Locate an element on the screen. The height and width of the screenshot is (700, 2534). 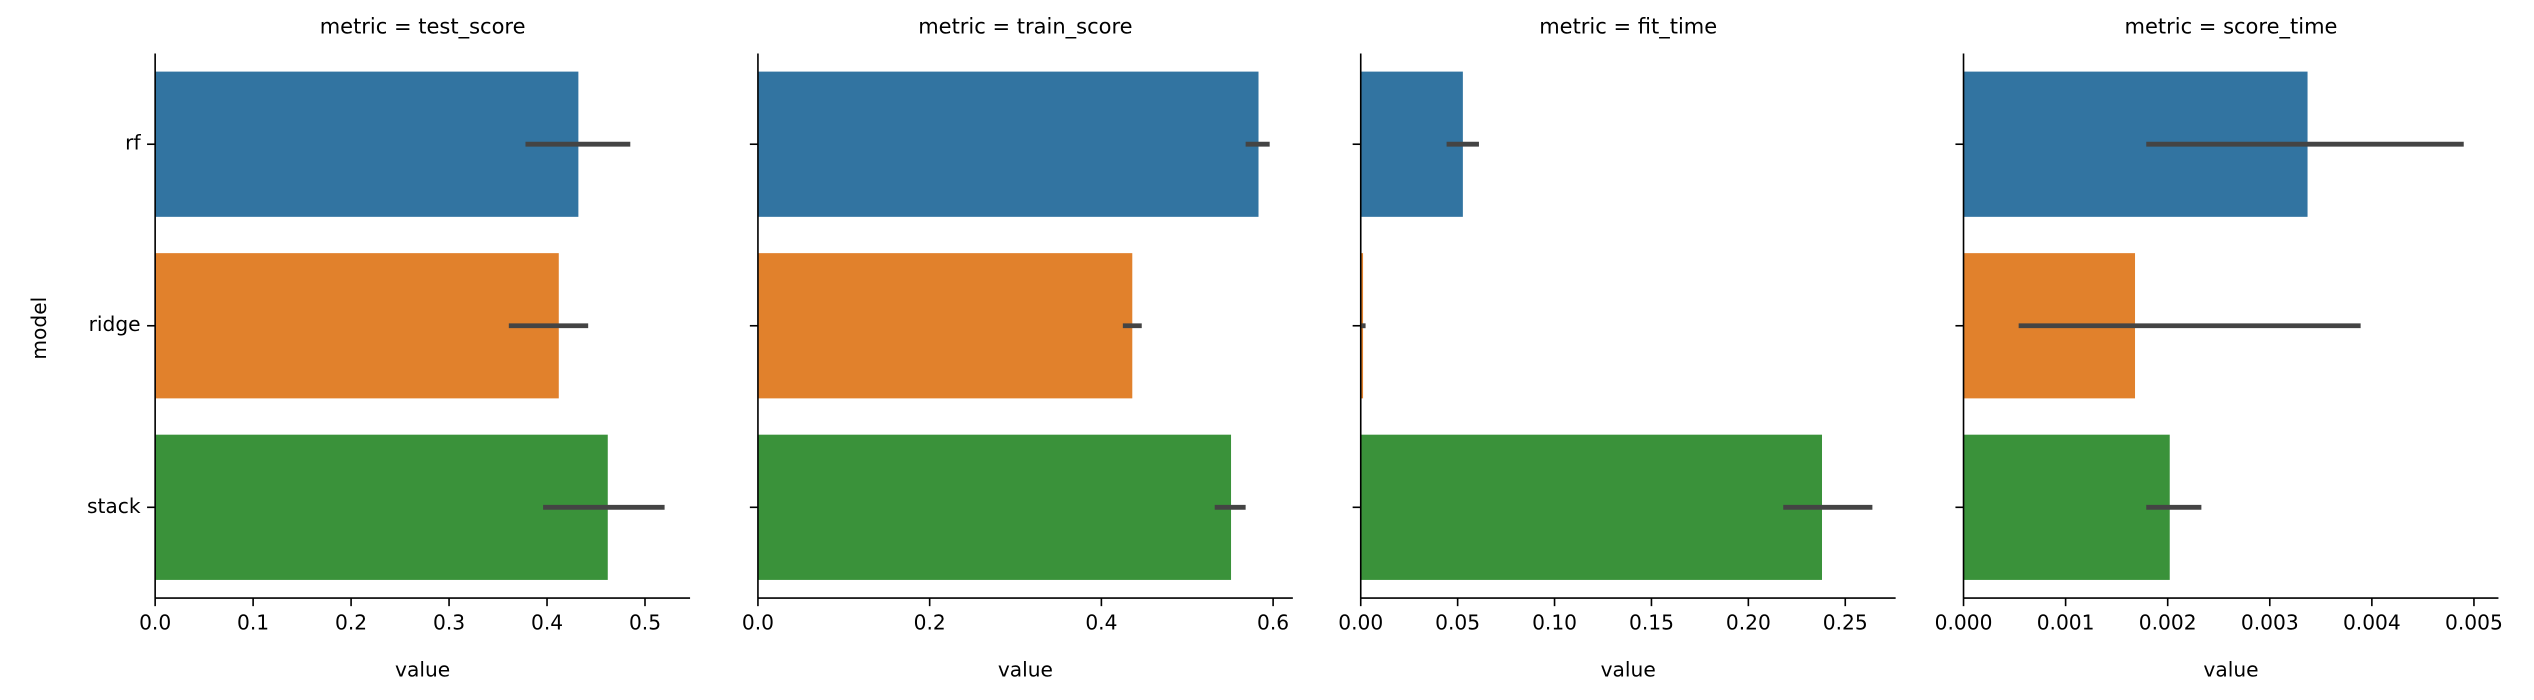
panel-title: metric = test_score is located at coordinates (423, 27).